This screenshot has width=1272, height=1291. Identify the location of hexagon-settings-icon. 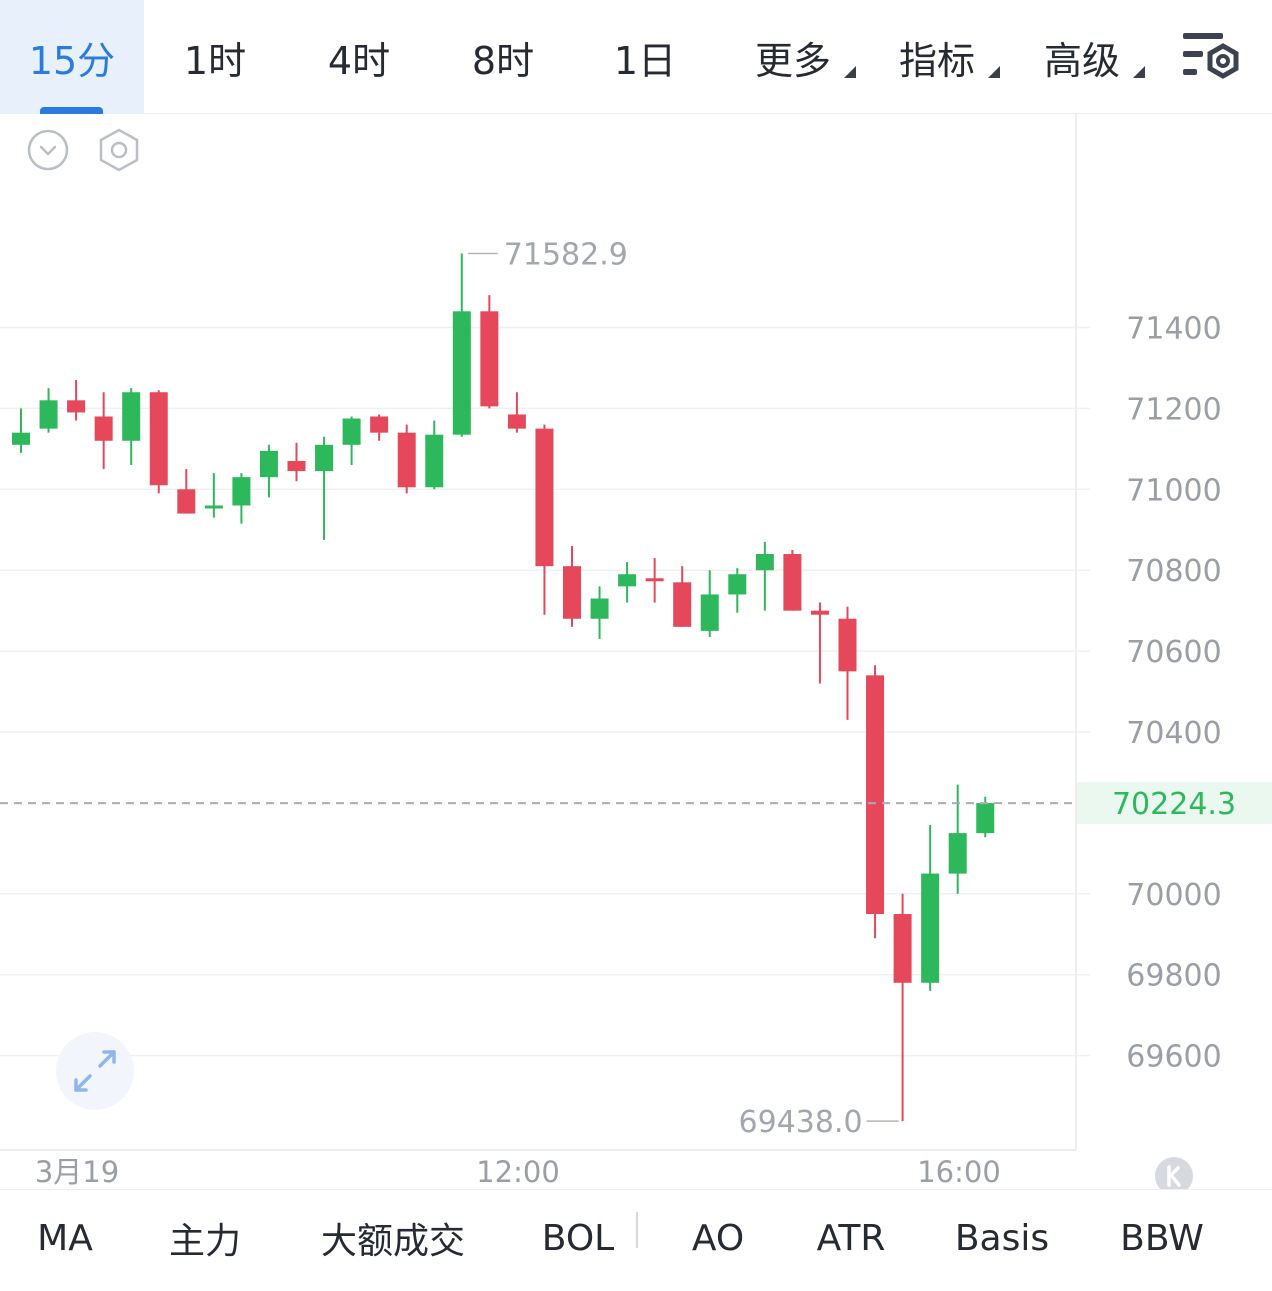
(119, 150).